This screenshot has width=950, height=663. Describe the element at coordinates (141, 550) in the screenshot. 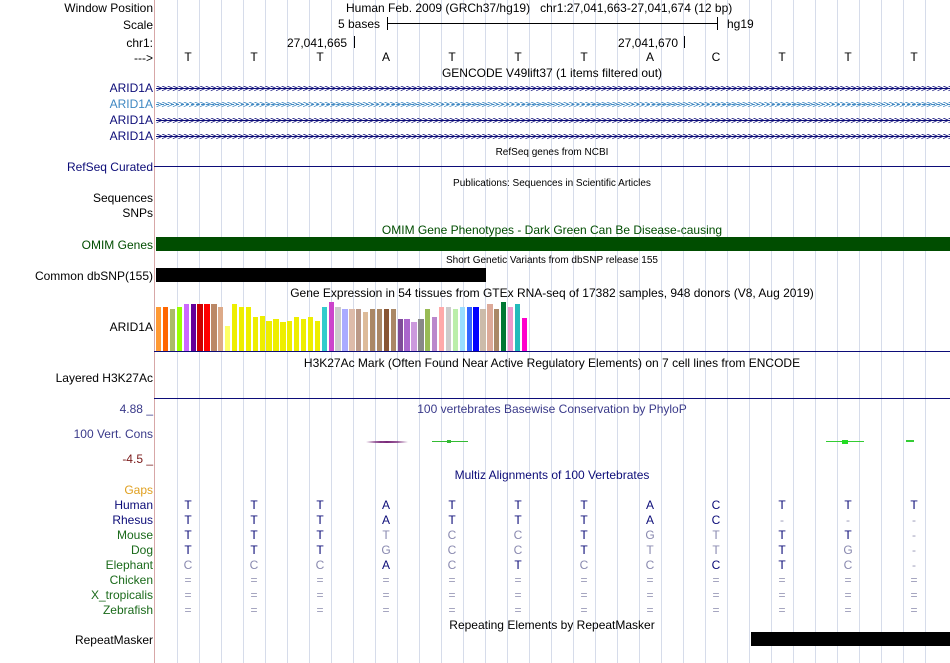

I see `multiz-species-label: Dog` at that location.